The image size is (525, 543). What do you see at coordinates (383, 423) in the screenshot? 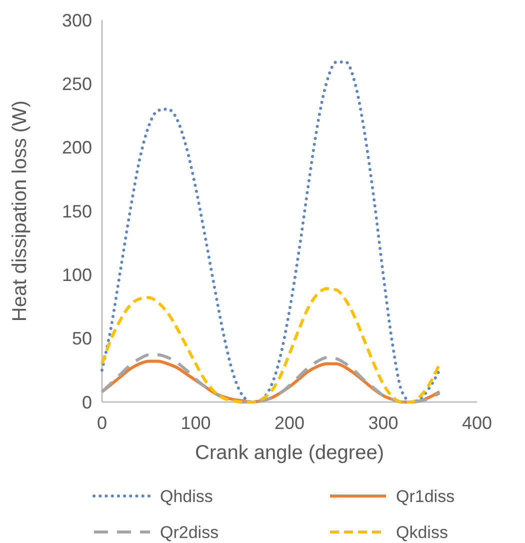
I see `x-tick-label: 300` at bounding box center [383, 423].